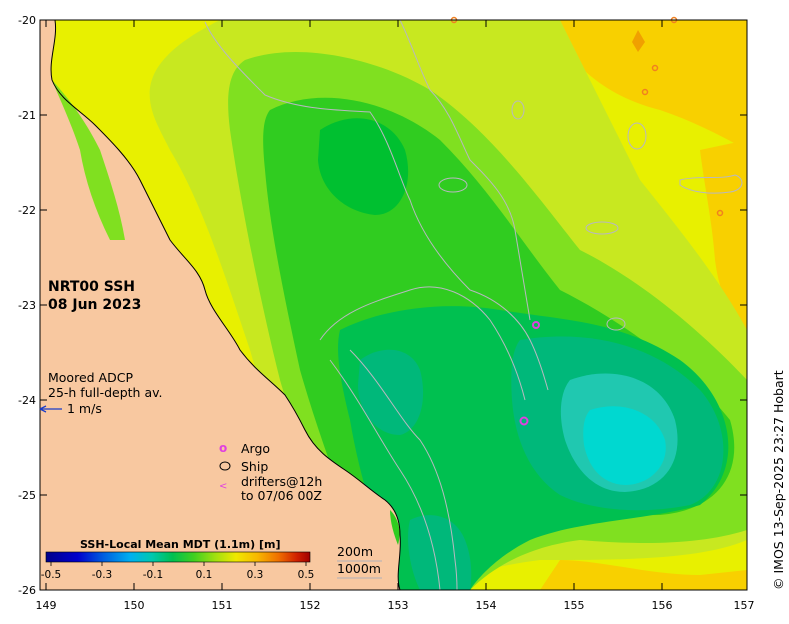  I want to click on map-title-line1: NRT00 SSH, so click(91, 287).